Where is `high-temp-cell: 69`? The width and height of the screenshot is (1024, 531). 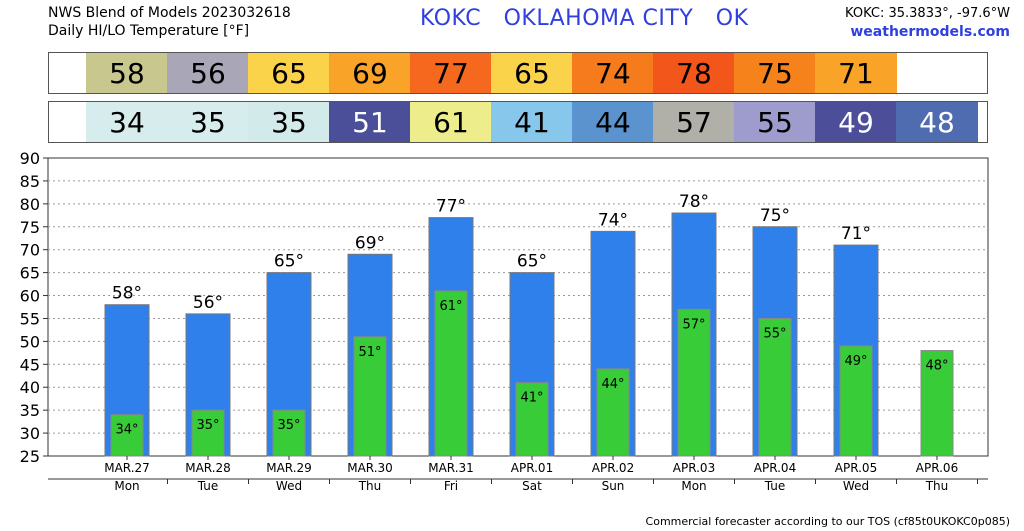 high-temp-cell: 69 is located at coordinates (370, 73).